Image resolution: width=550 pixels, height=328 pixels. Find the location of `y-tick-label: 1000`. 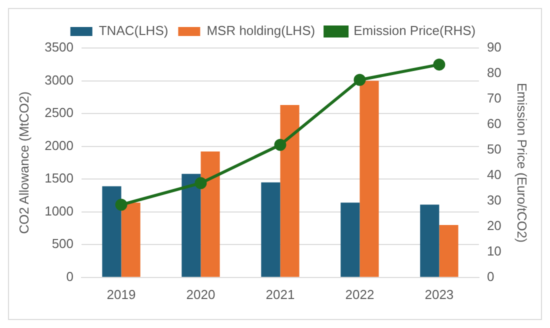

y-tick-label: 1000 is located at coordinates (59, 210).